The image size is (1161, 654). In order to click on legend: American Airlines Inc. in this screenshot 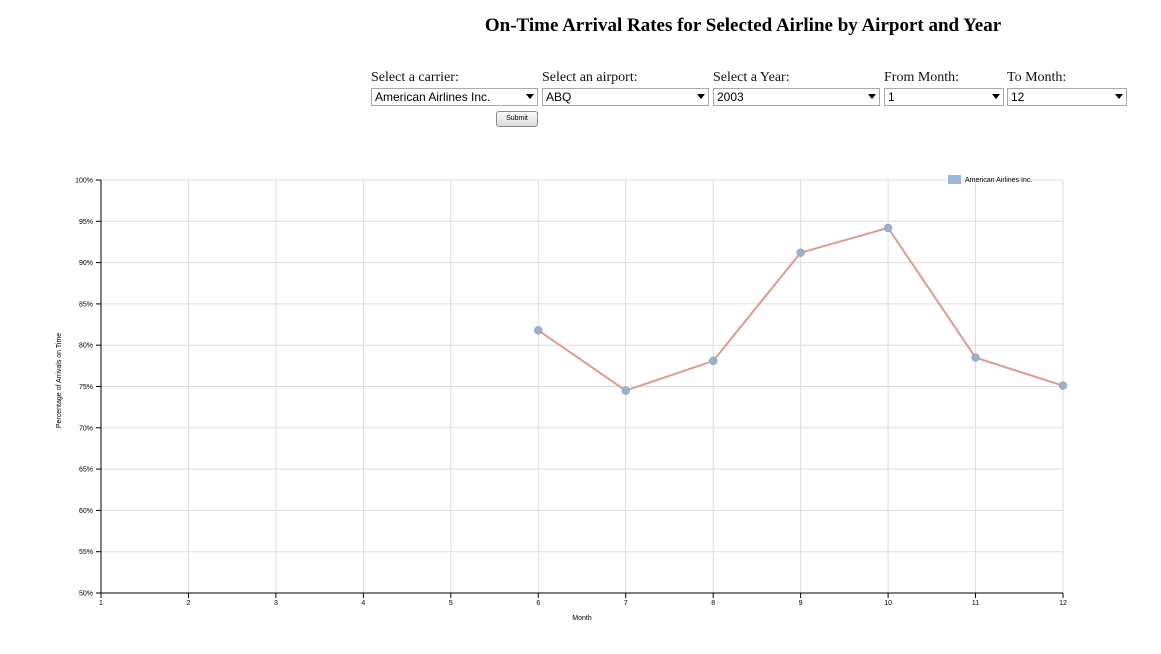, I will do `click(990, 179)`.